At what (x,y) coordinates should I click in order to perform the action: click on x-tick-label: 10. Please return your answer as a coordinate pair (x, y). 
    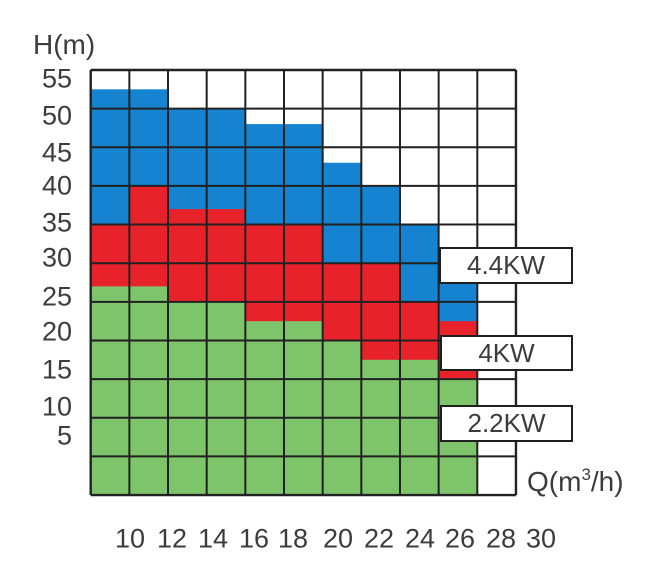
    Looking at the image, I should click on (130, 538).